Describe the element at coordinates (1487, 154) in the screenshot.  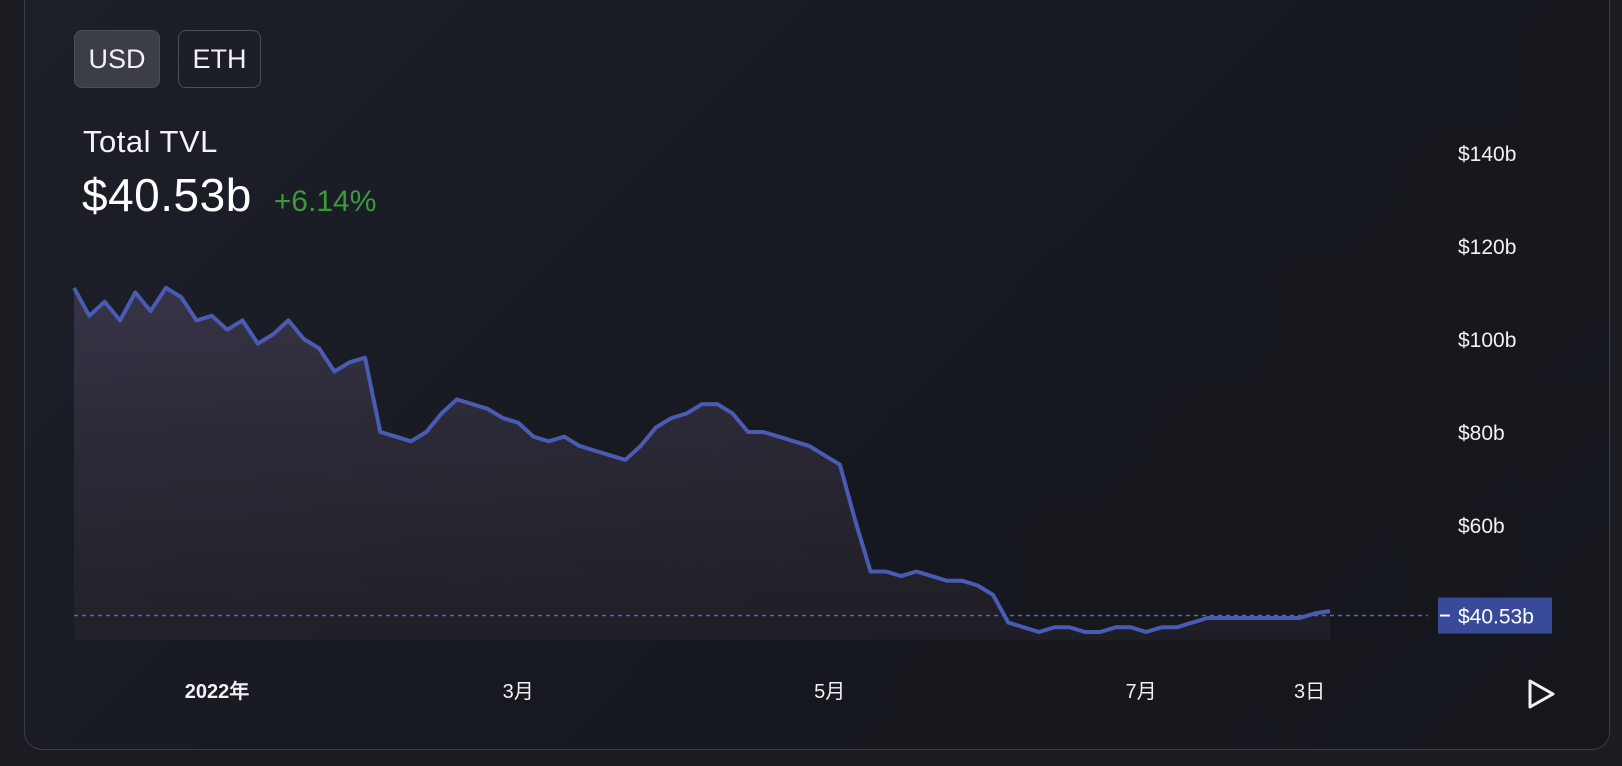
I see `y-tick-label: $140b` at that location.